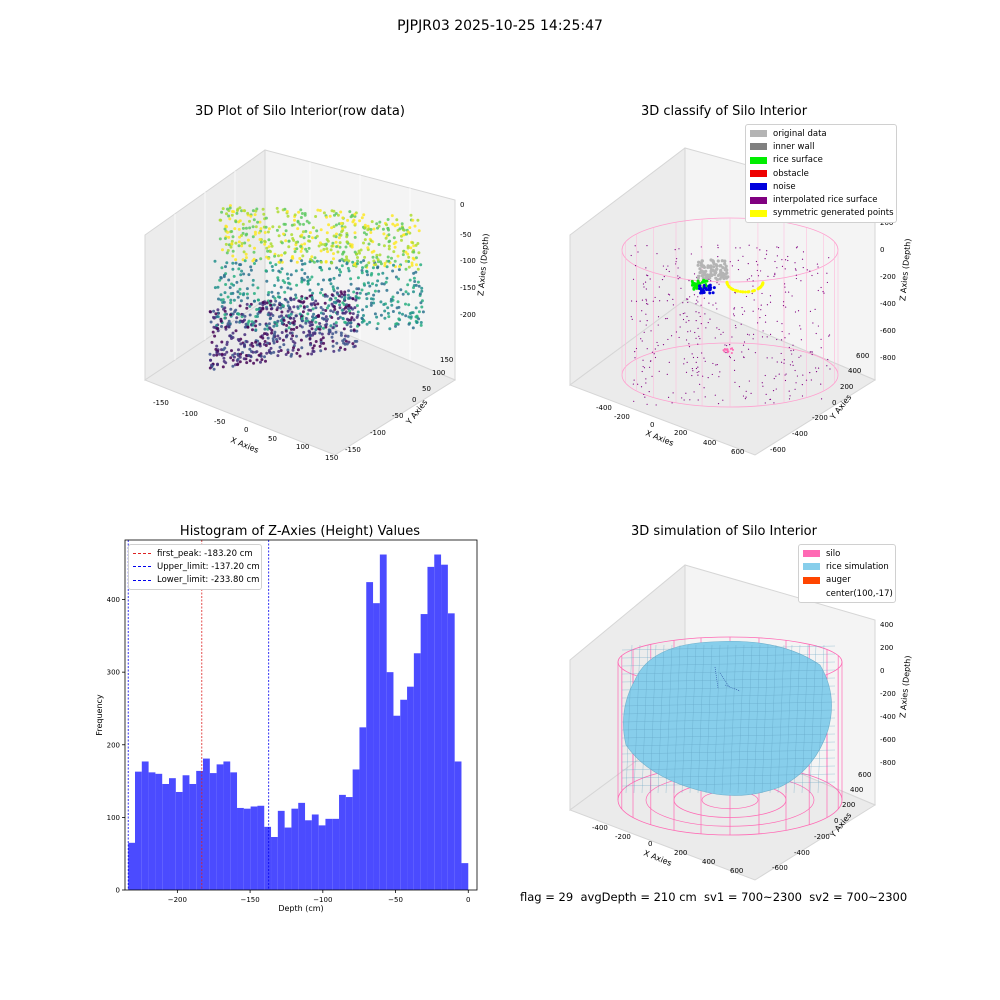  What do you see at coordinates (888, 740) in the screenshot?
I see `simulation-z-tick: -600` at bounding box center [888, 740].